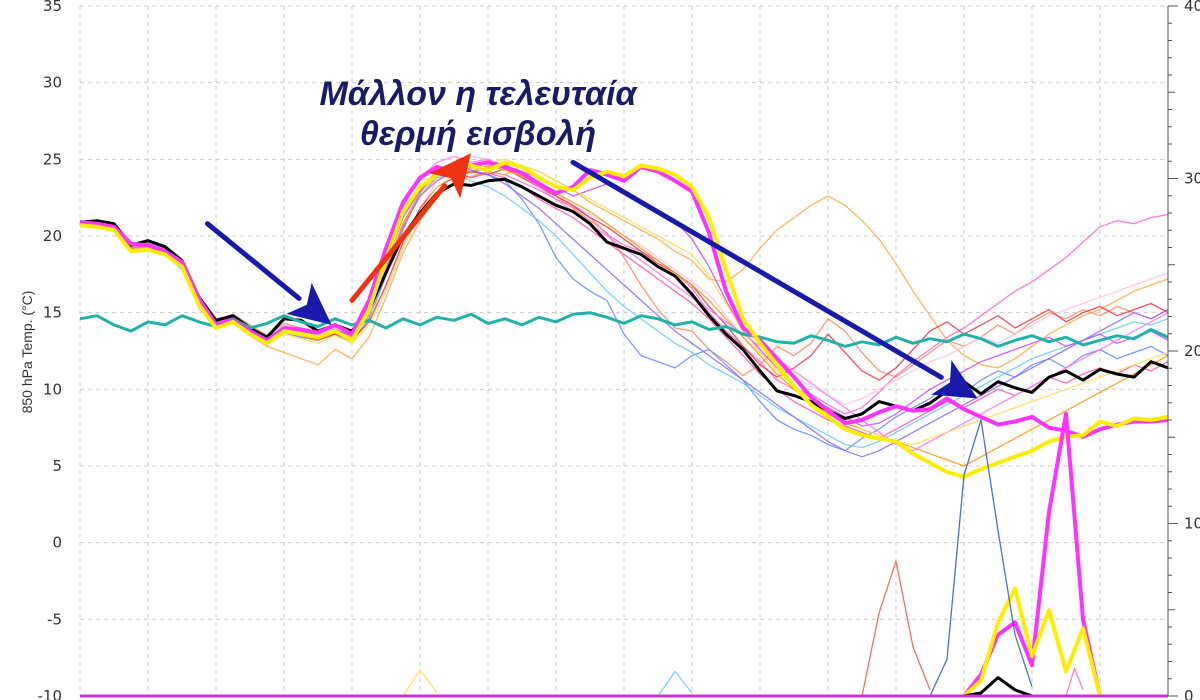 This screenshot has height=700, width=1200. What do you see at coordinates (27, 352) in the screenshot?
I see `y-axis-label: 850 hPa Temp. (°C)` at bounding box center [27, 352].